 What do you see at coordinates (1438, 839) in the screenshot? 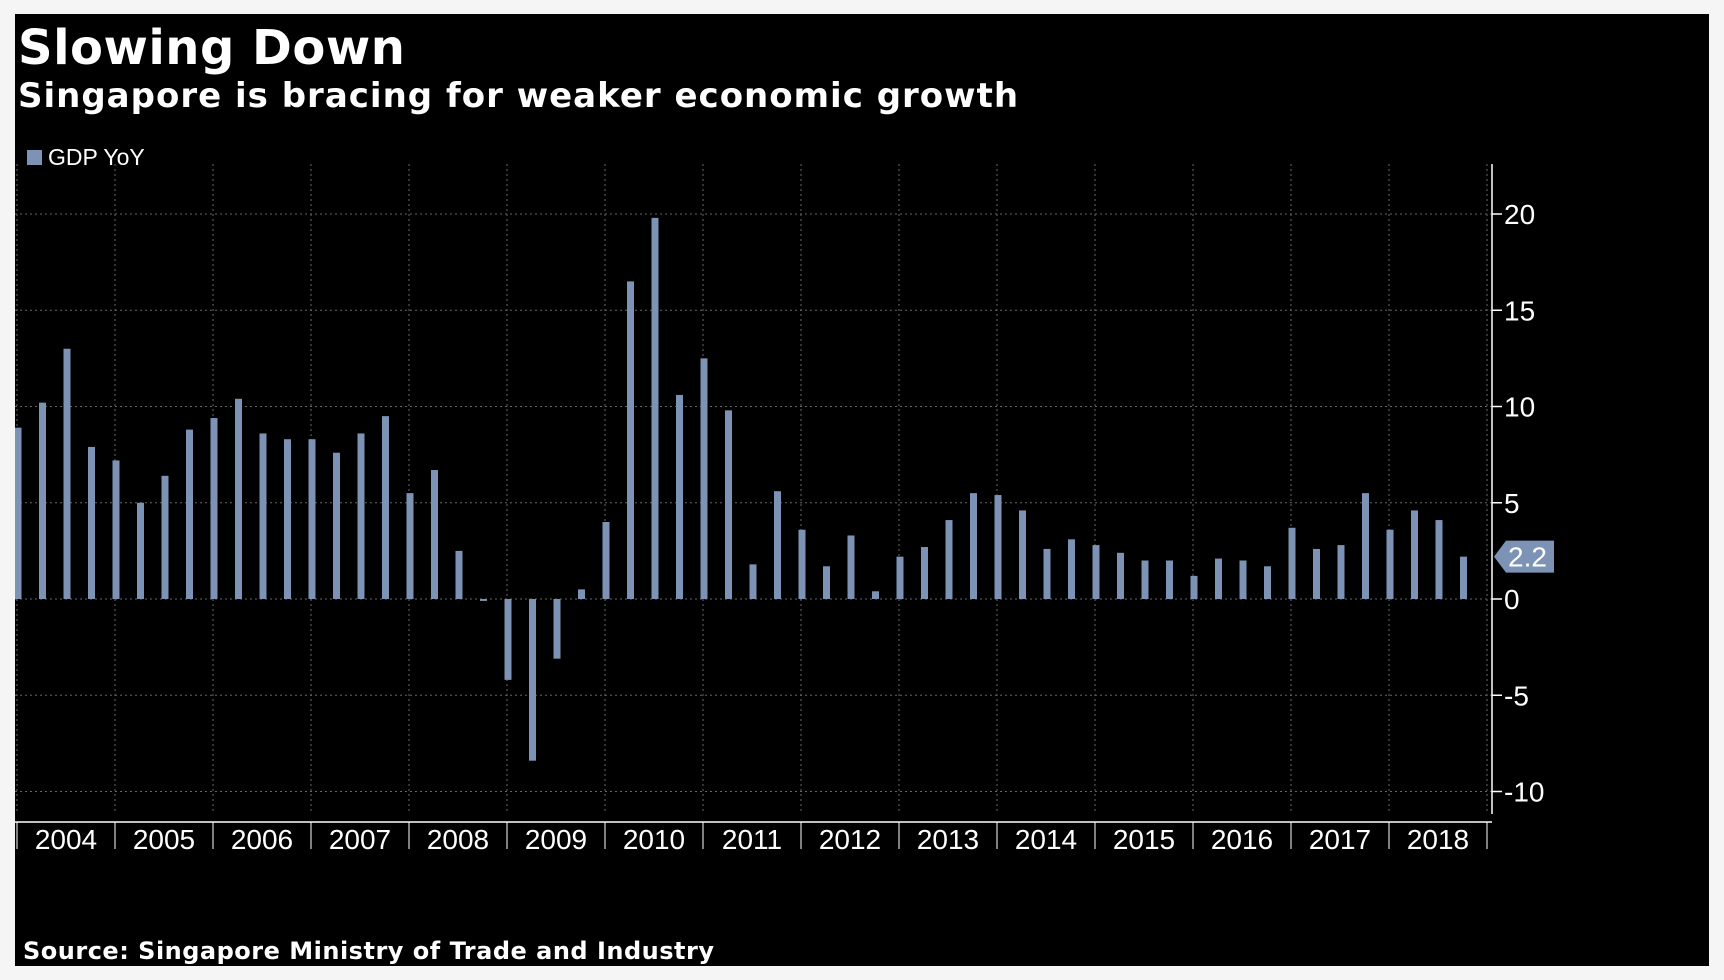
I see `x-tick-label: 2018` at bounding box center [1438, 839].